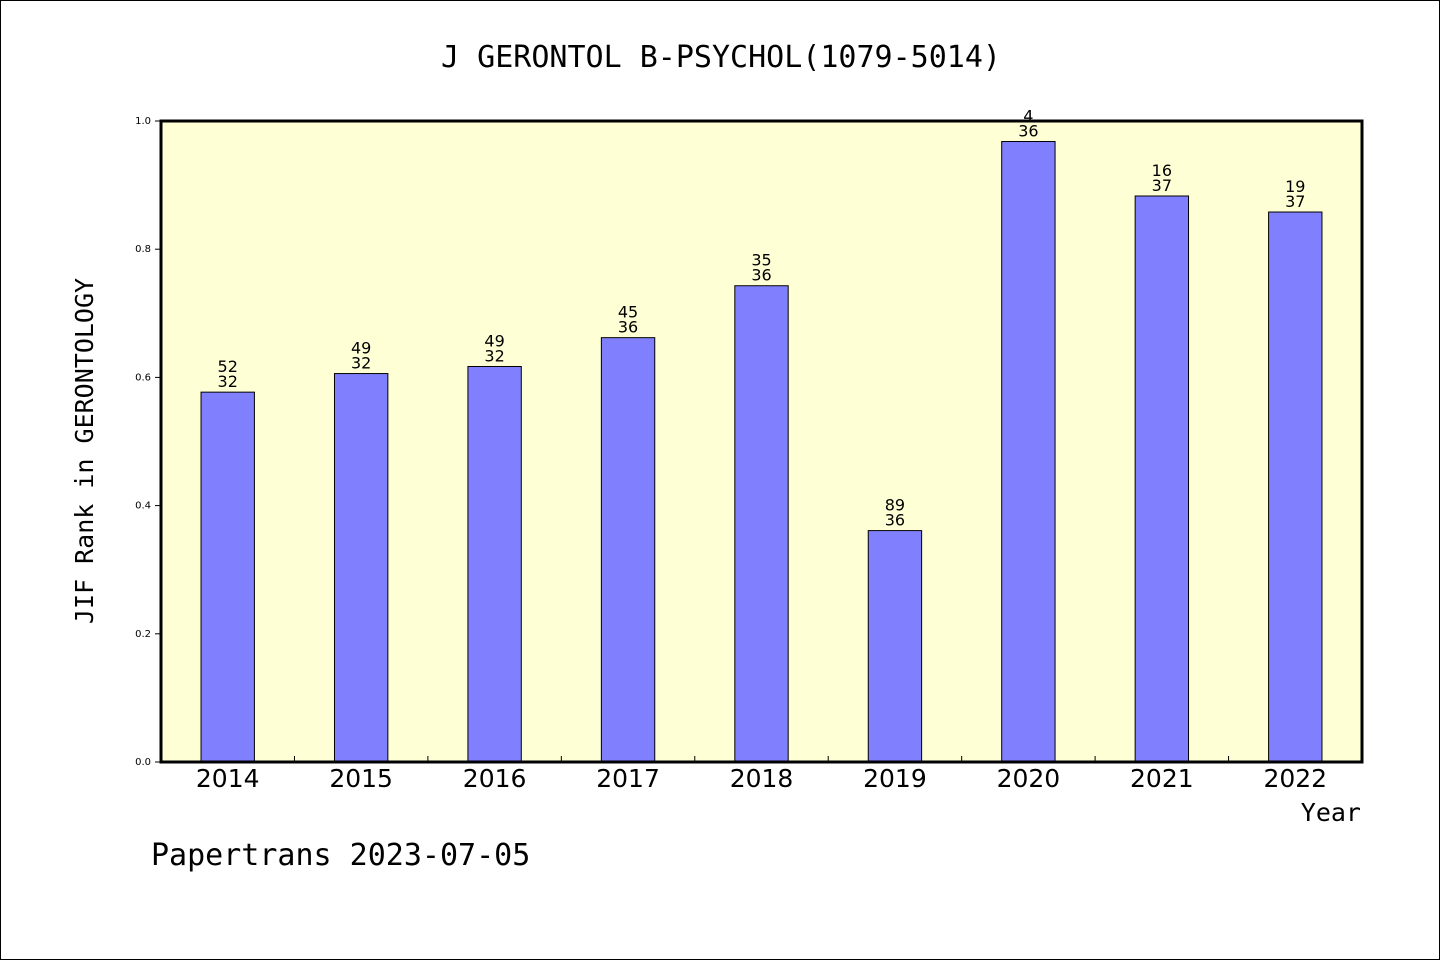 The width and height of the screenshot is (1440, 961). What do you see at coordinates (895, 778) in the screenshot?
I see `x-tick-label: 2019` at bounding box center [895, 778].